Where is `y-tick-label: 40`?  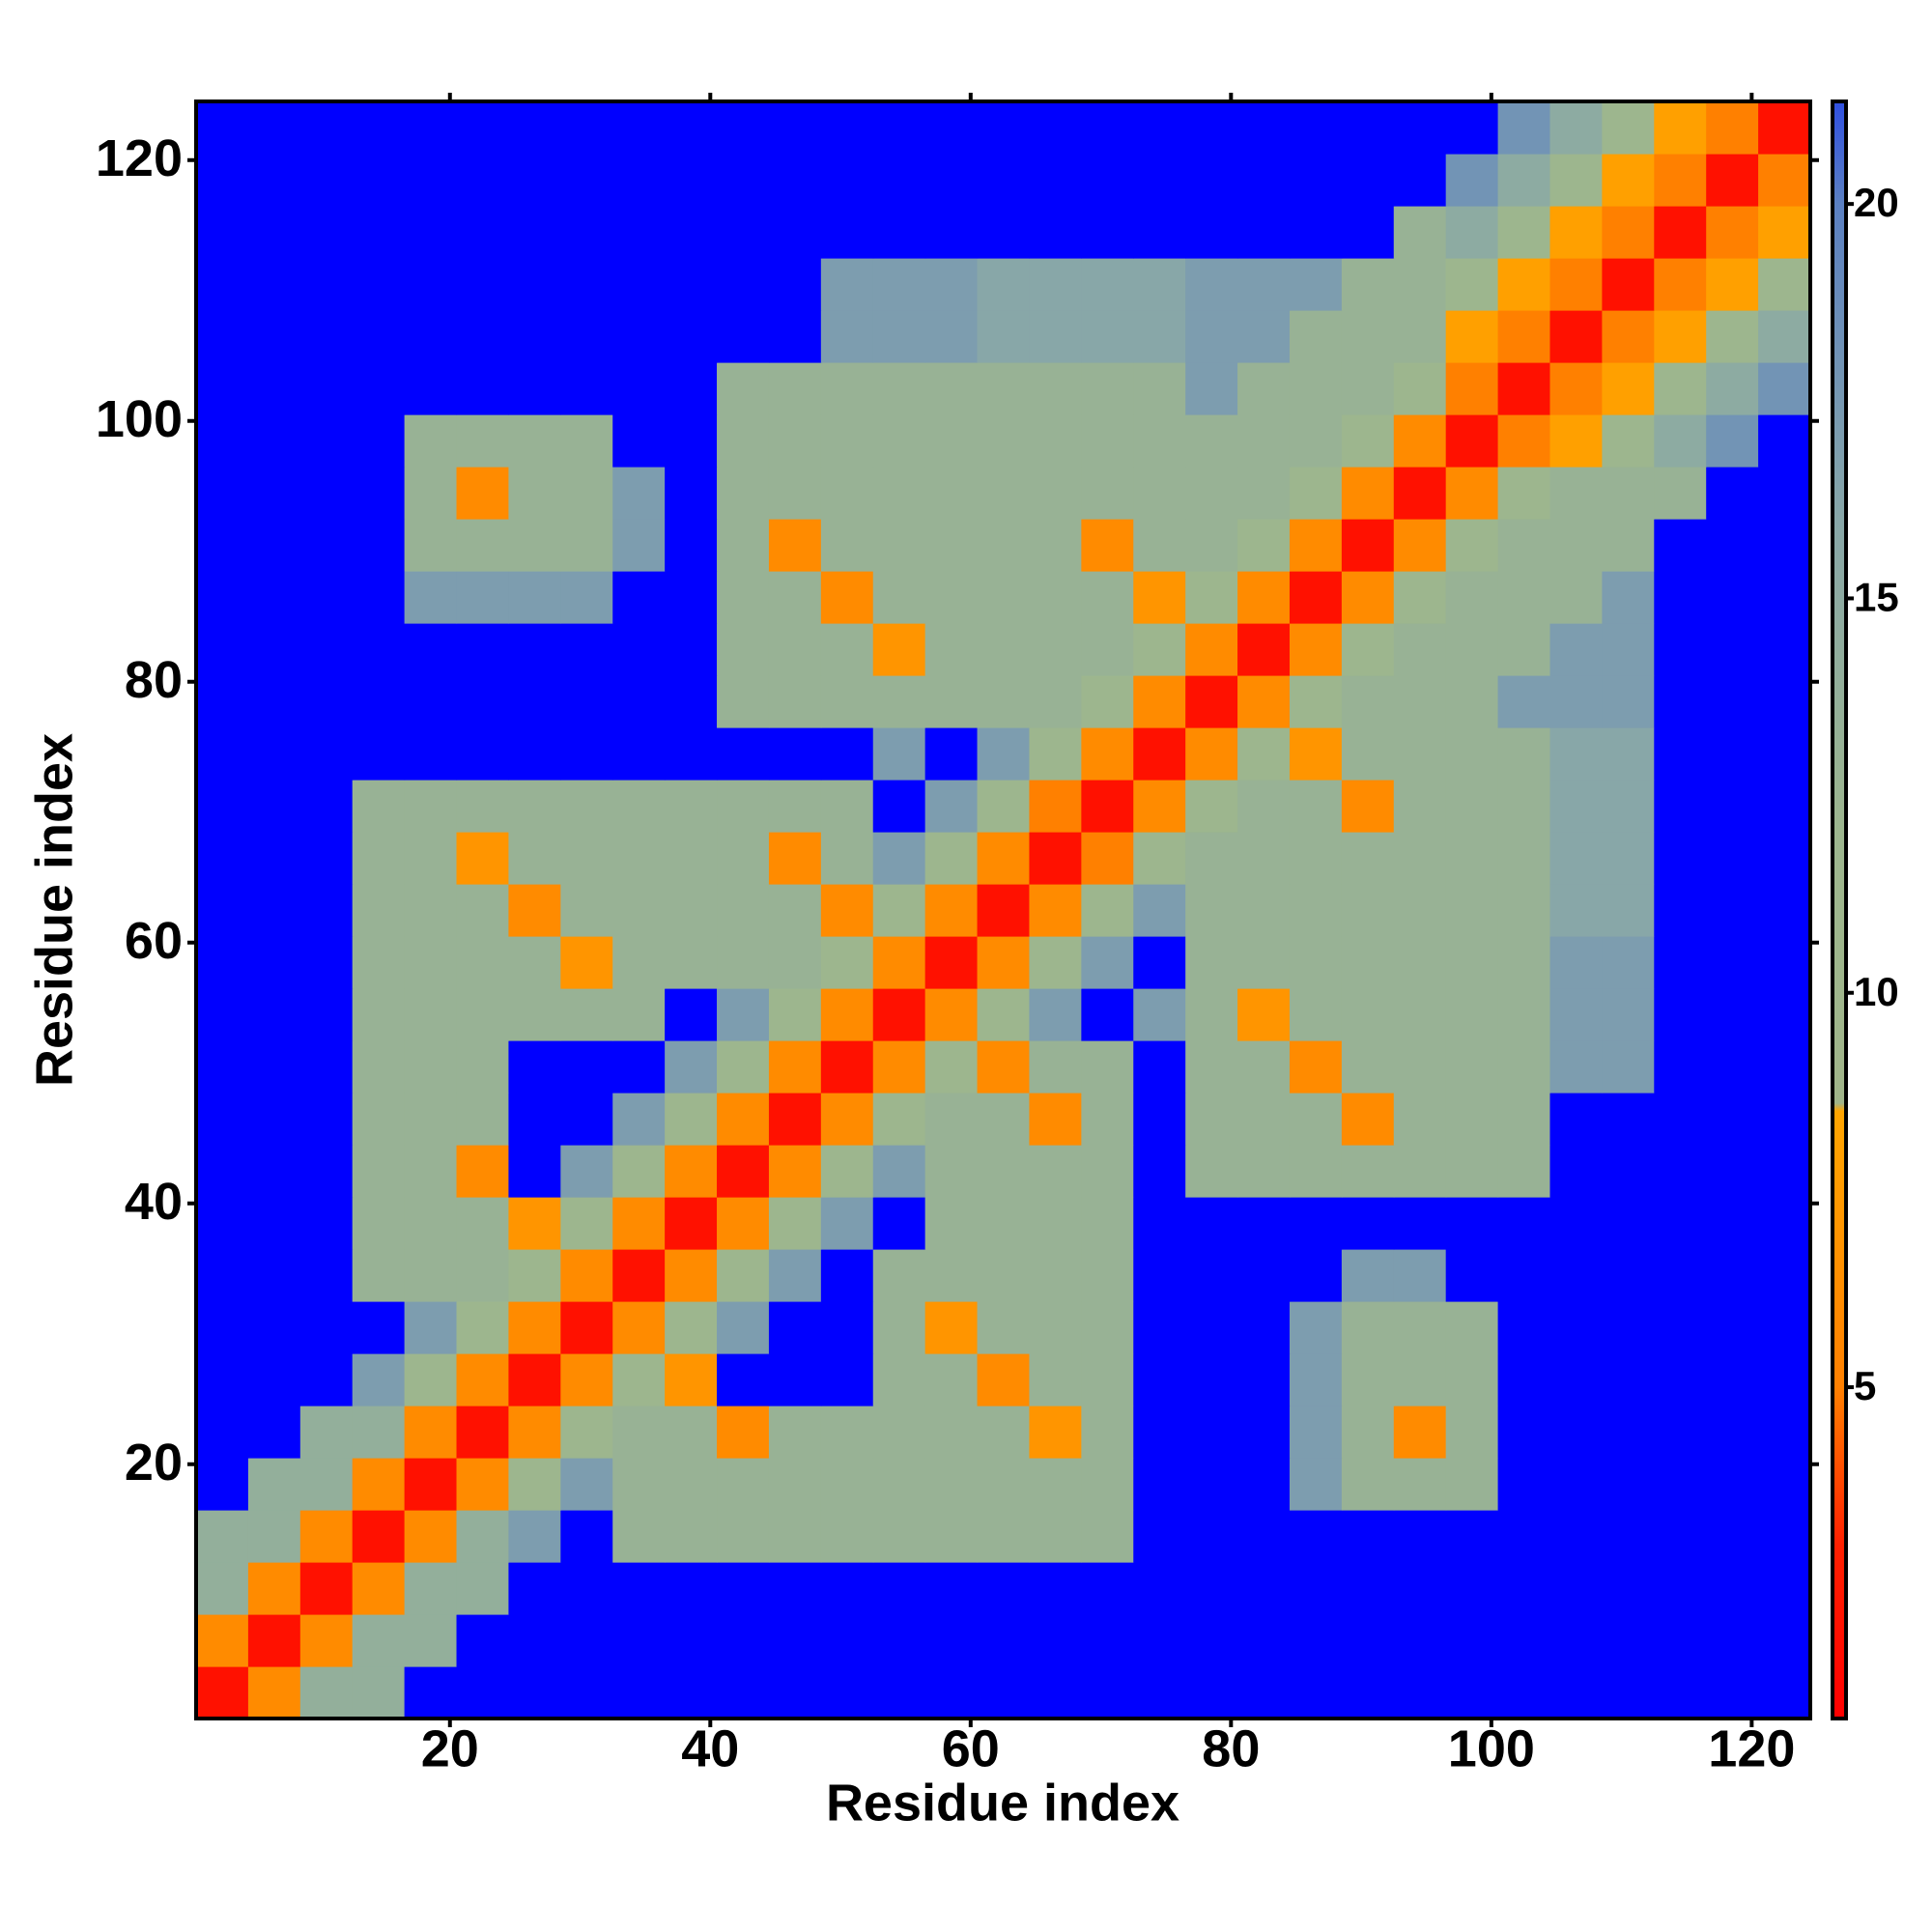
y-tick-label: 40 is located at coordinates (154, 1202).